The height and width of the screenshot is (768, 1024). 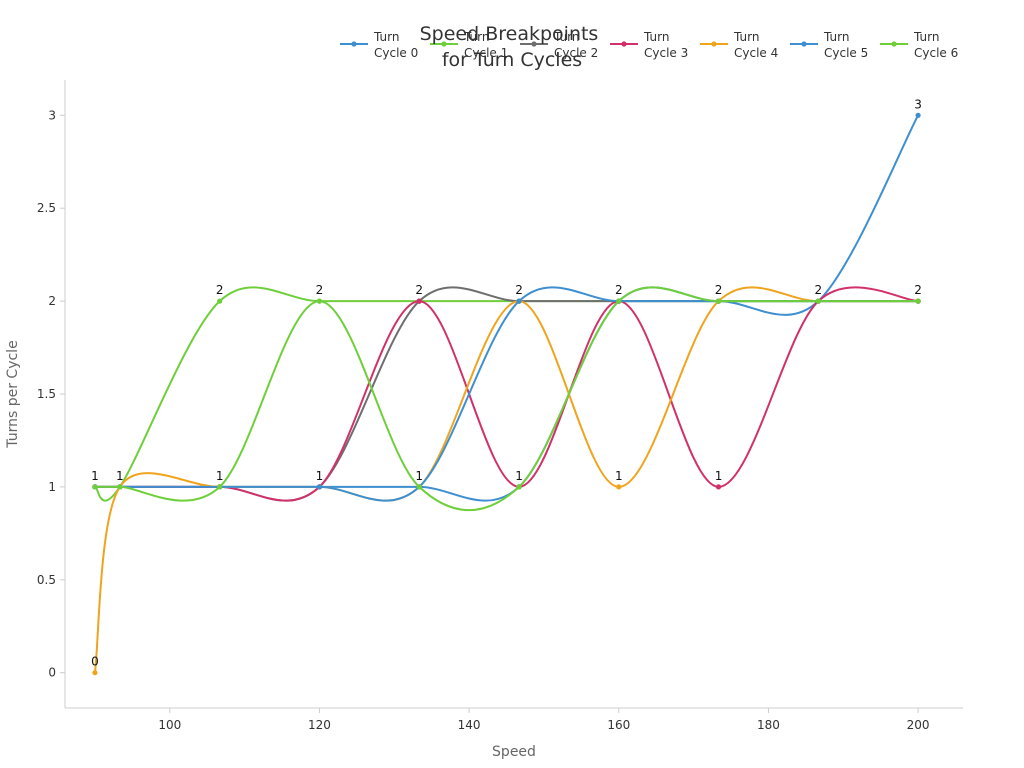 What do you see at coordinates (52, 673) in the screenshot?
I see `y-tick-label: 0` at bounding box center [52, 673].